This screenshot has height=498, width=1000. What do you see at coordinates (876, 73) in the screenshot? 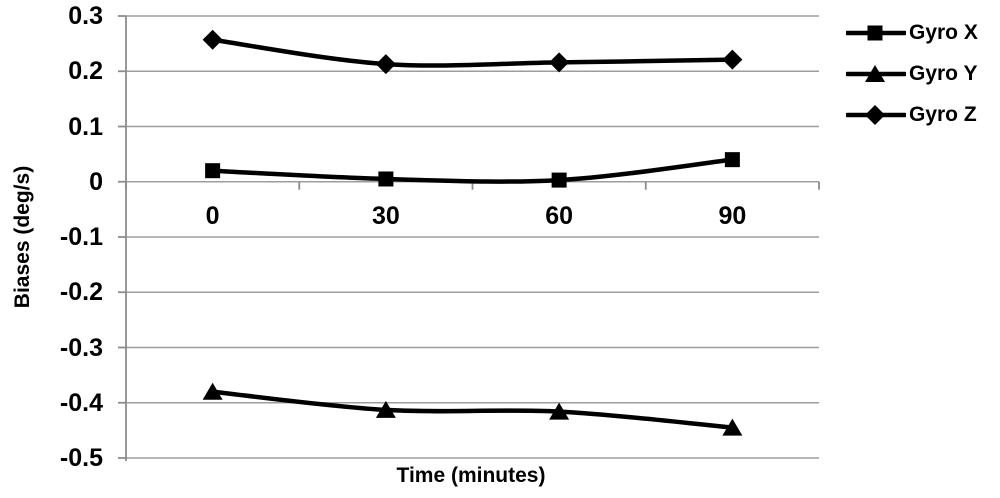
I see `legend-triangle-marker-icon` at bounding box center [876, 73].